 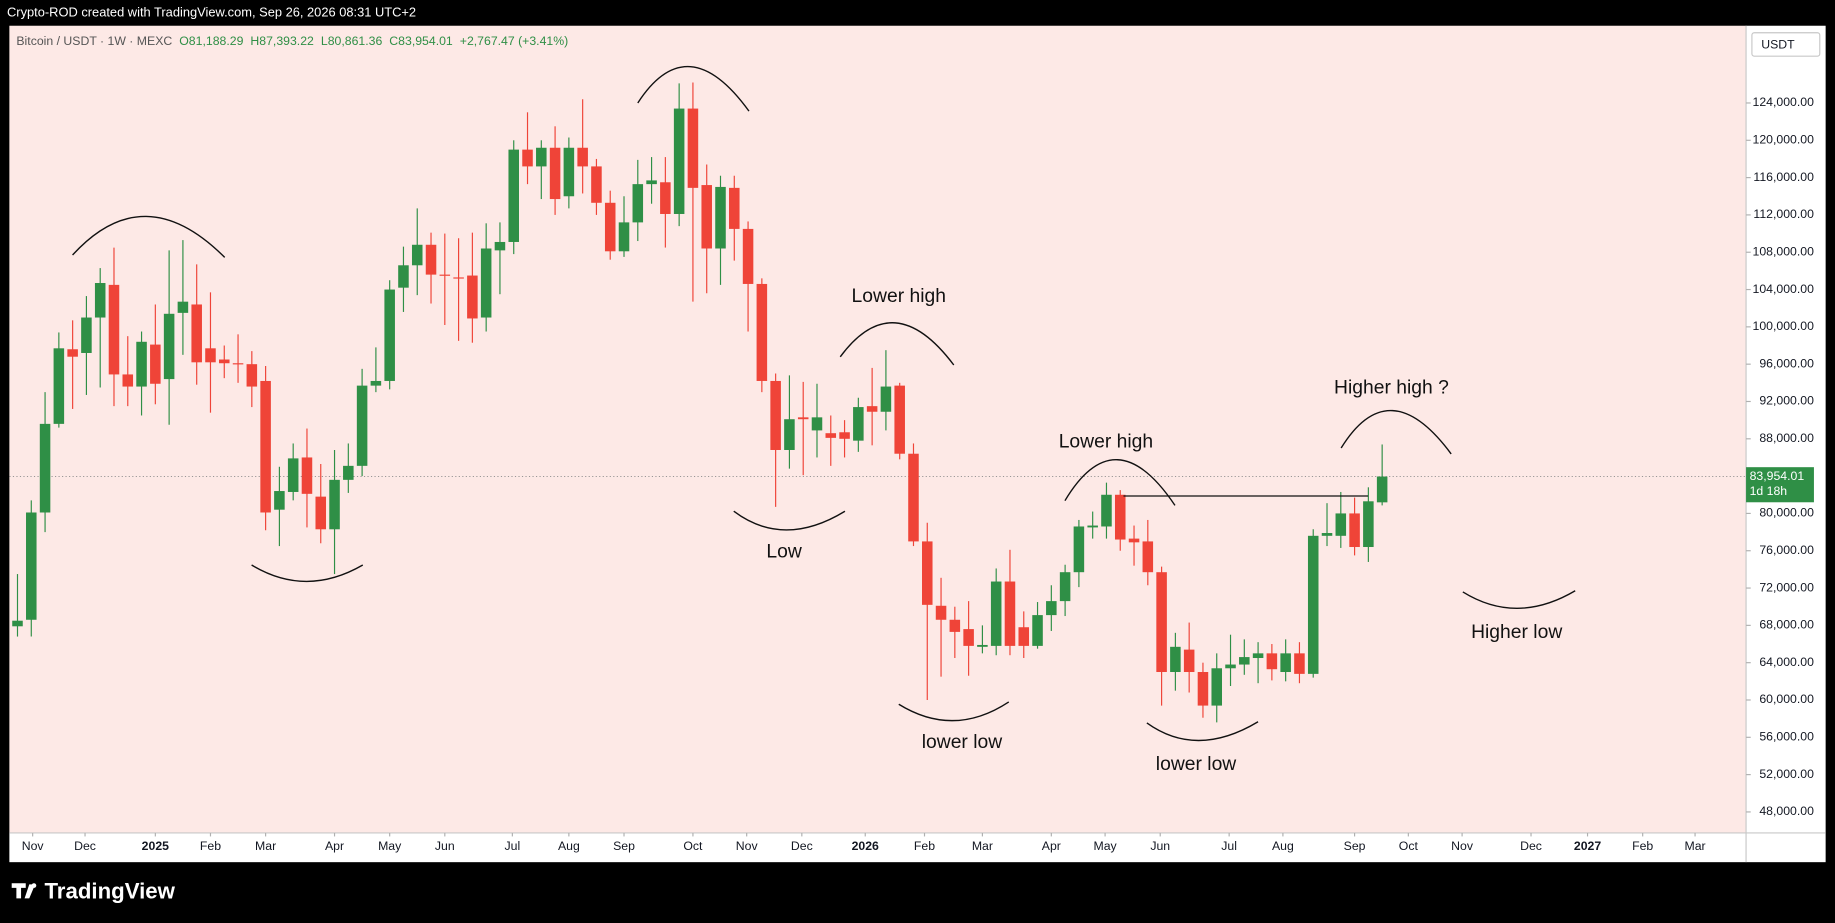 I want to click on x-tick-label: 2025, so click(x=155, y=846).